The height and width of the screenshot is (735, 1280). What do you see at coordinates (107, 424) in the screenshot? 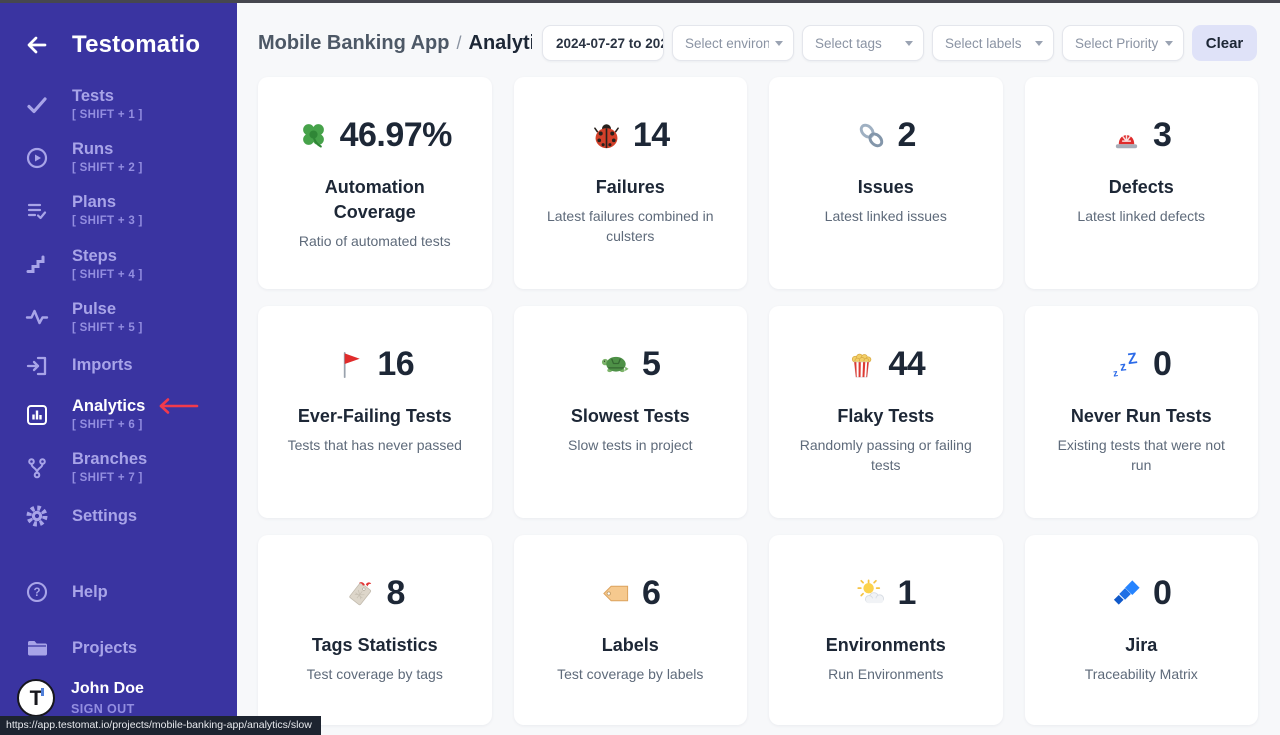
I see `sidebar-item-shortcut: [ SHIFT + 6 ]` at bounding box center [107, 424].